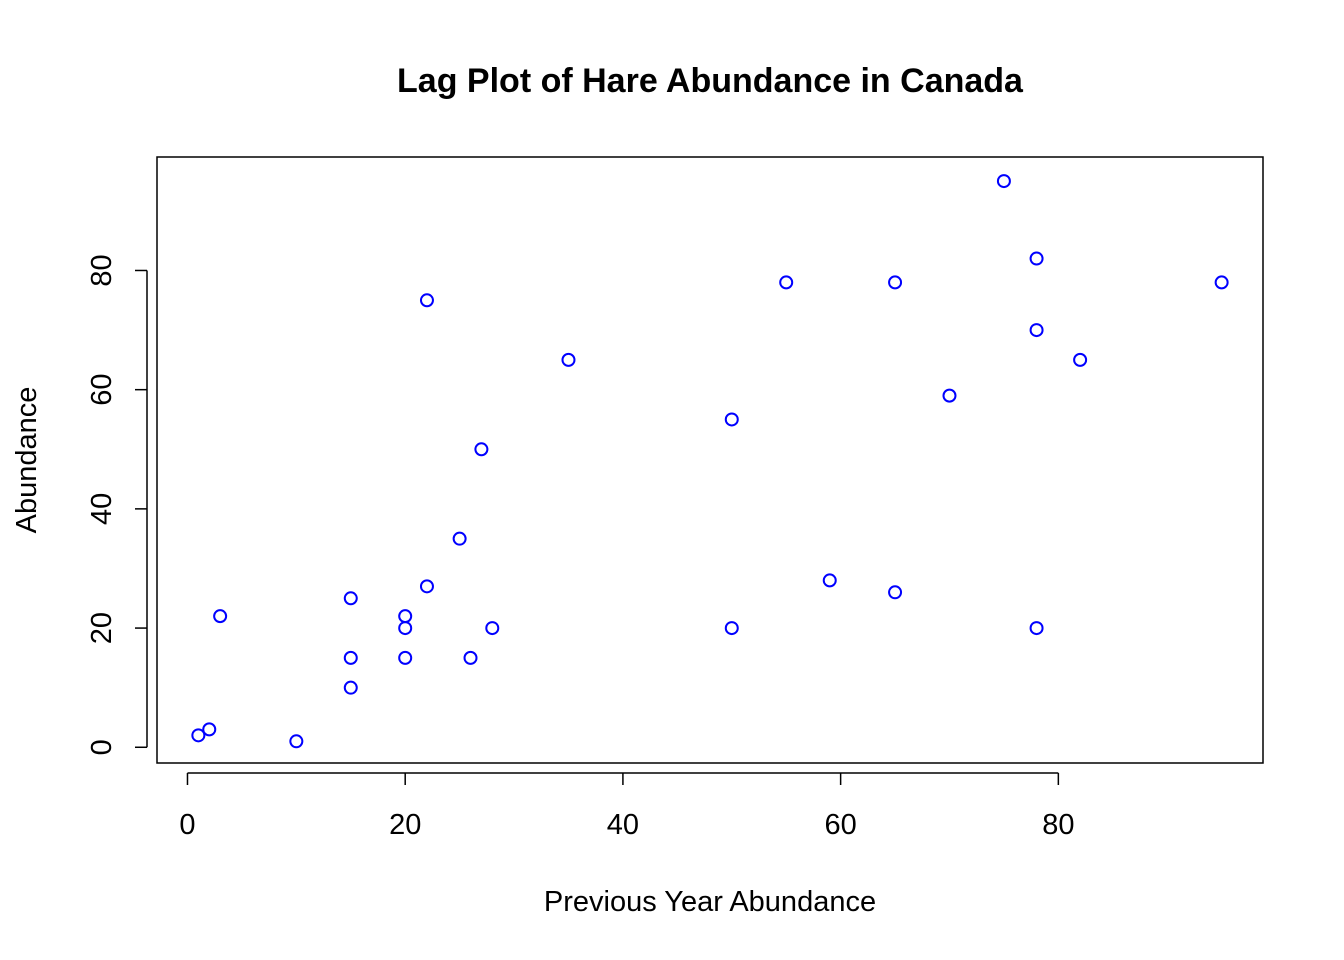 The image size is (1344, 960). Describe the element at coordinates (102, 270) in the screenshot. I see `y-tick-label: 80` at that location.